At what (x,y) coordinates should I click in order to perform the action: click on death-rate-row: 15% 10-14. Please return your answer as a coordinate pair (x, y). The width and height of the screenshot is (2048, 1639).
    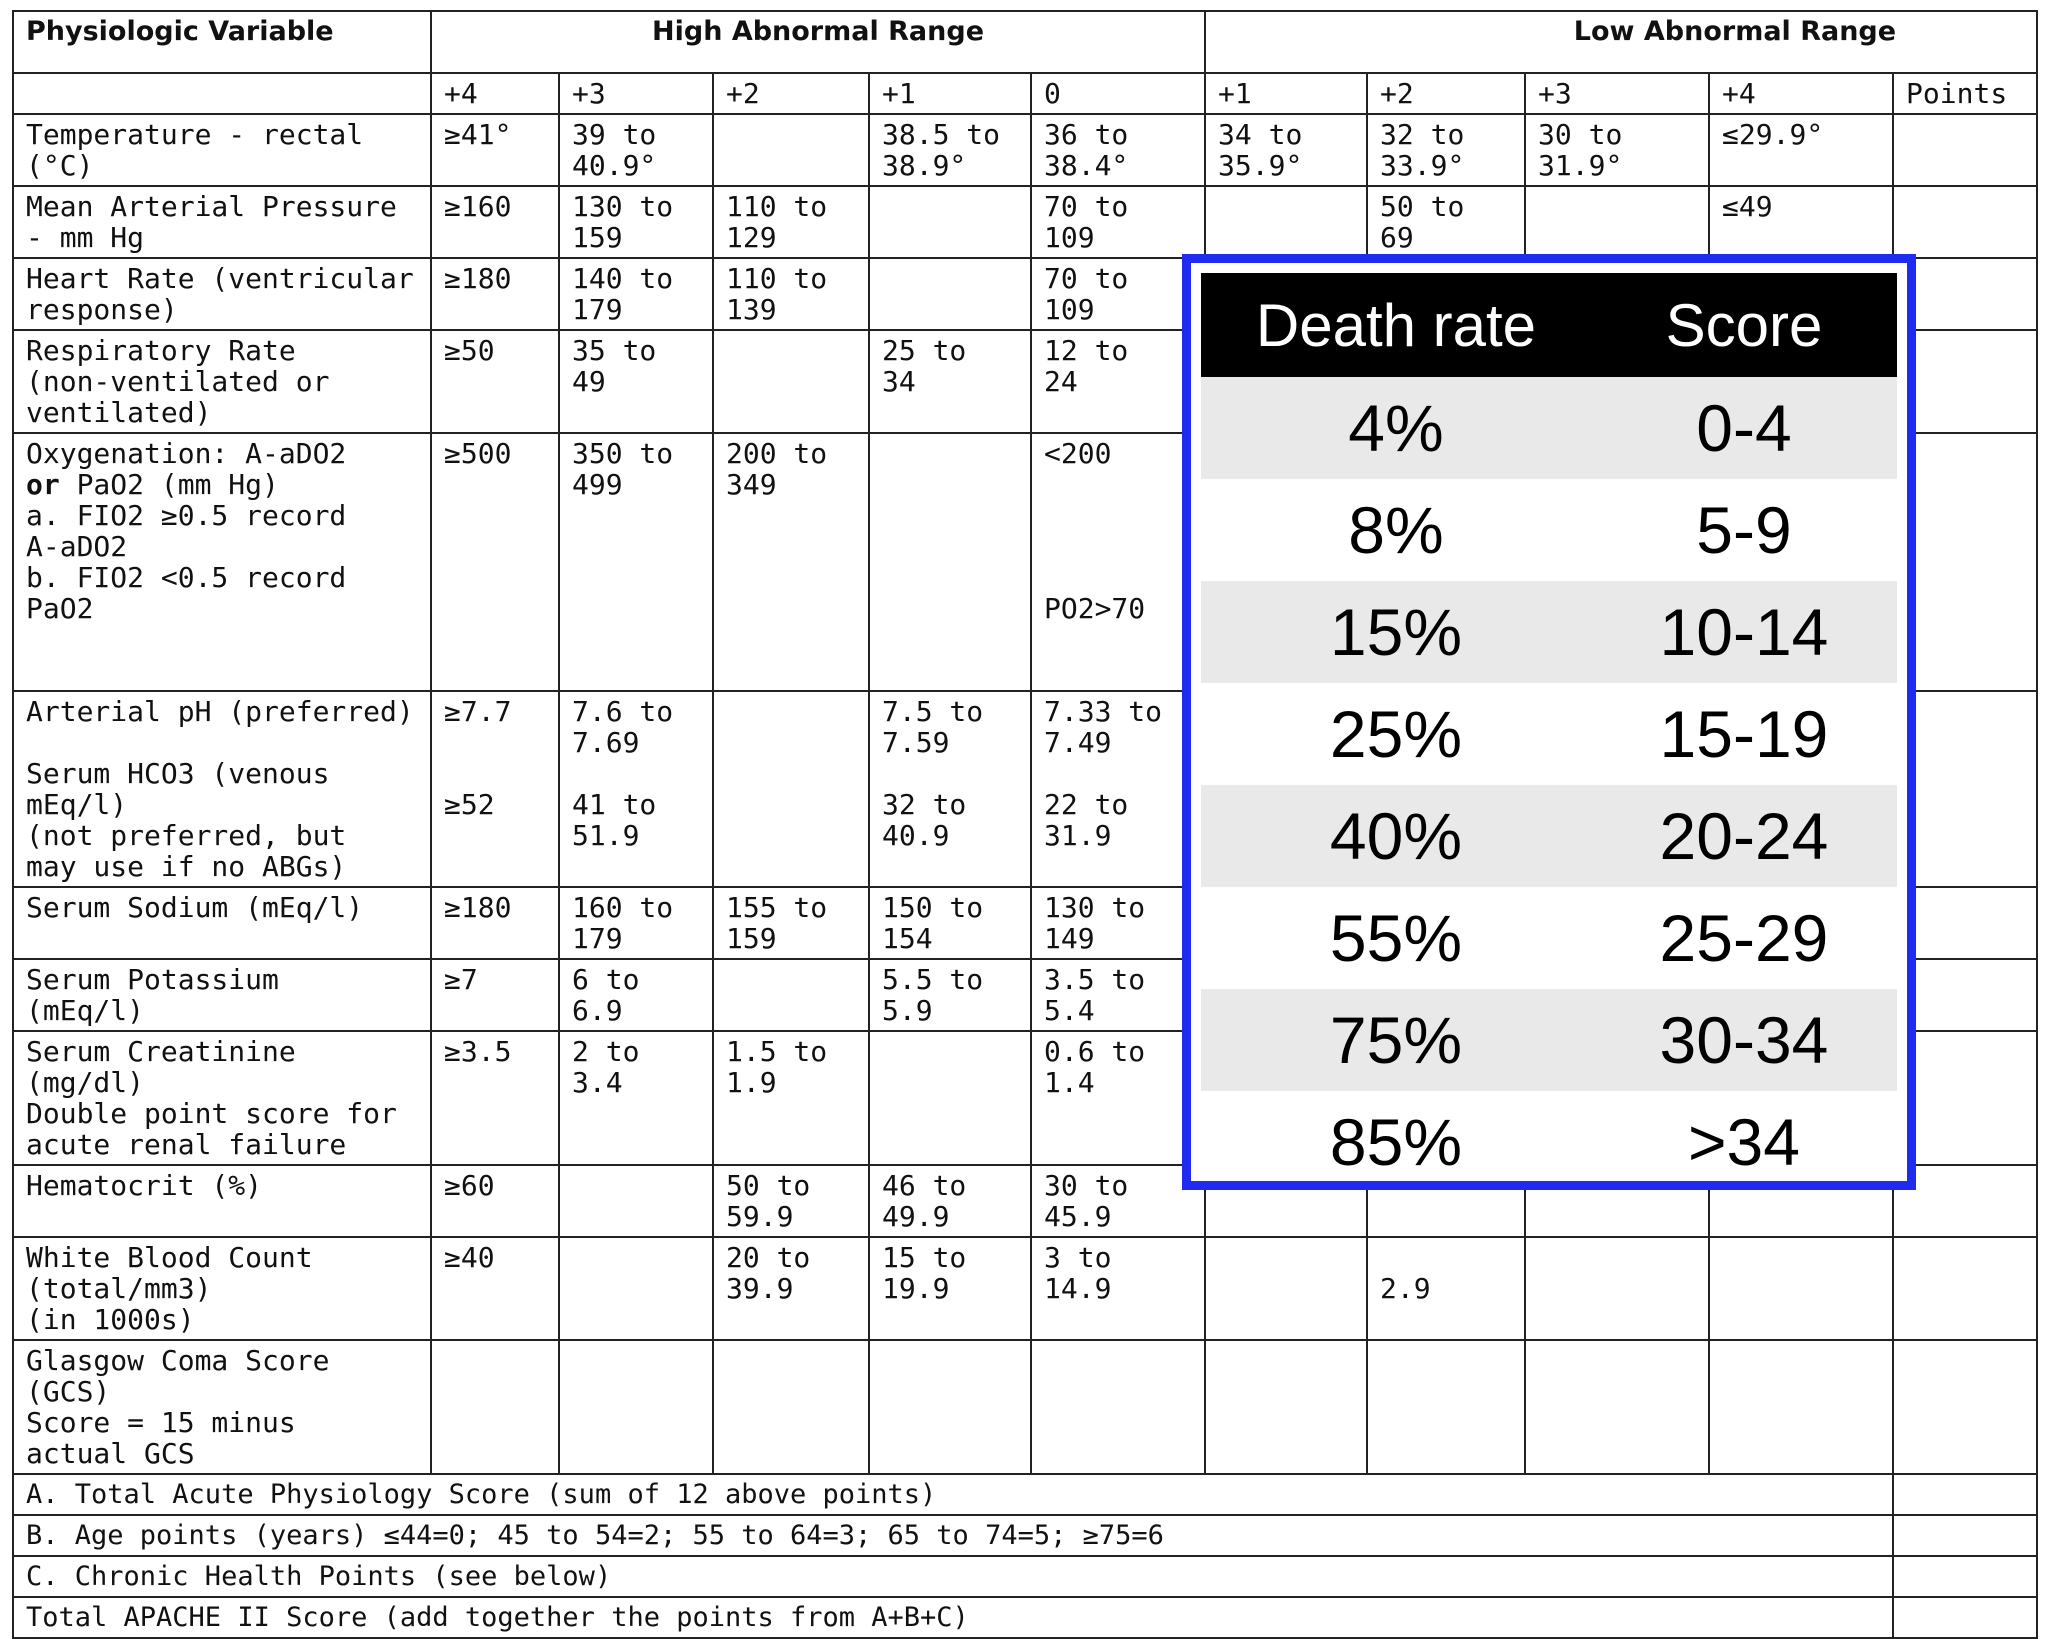
    Looking at the image, I should click on (1549, 632).